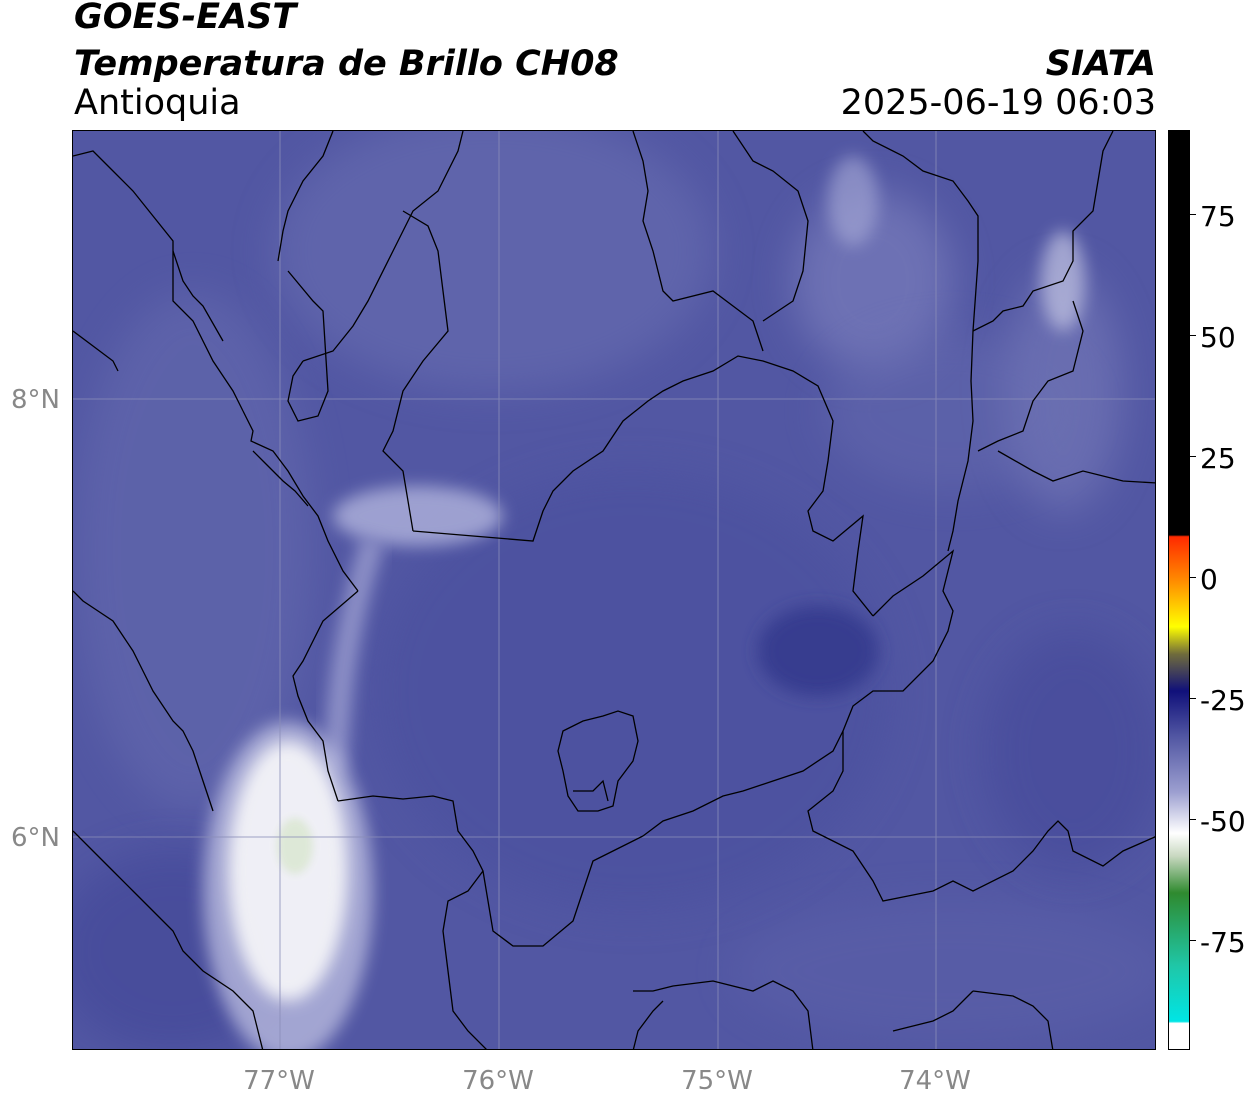 The image size is (1252, 1099). I want to click on colorbar-gradient, so click(1179, 590).